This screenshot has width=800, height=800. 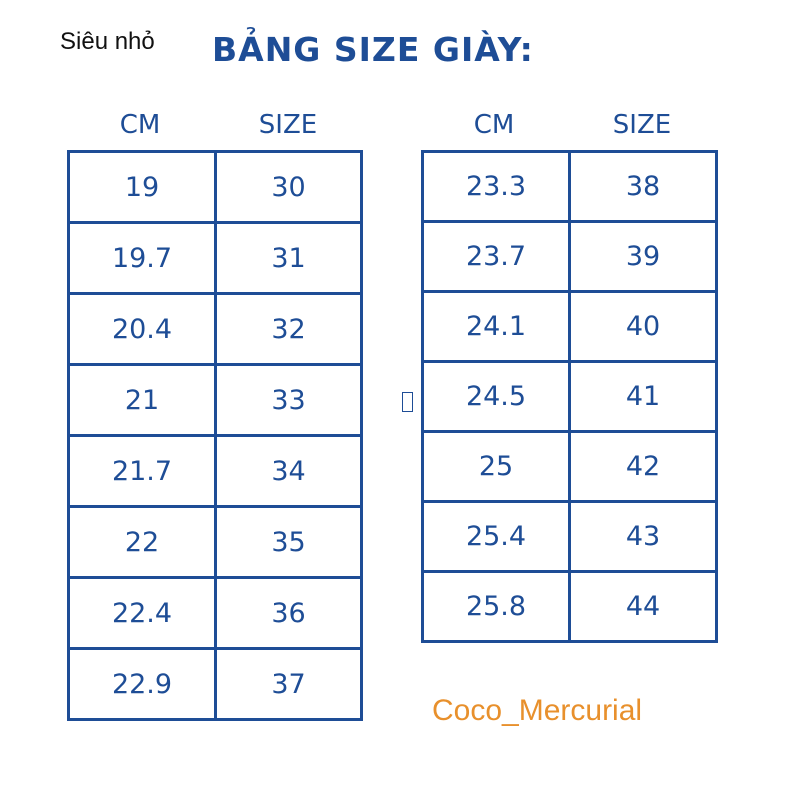 What do you see at coordinates (288, 125) in the screenshot?
I see `left-size-header: SIZE` at bounding box center [288, 125].